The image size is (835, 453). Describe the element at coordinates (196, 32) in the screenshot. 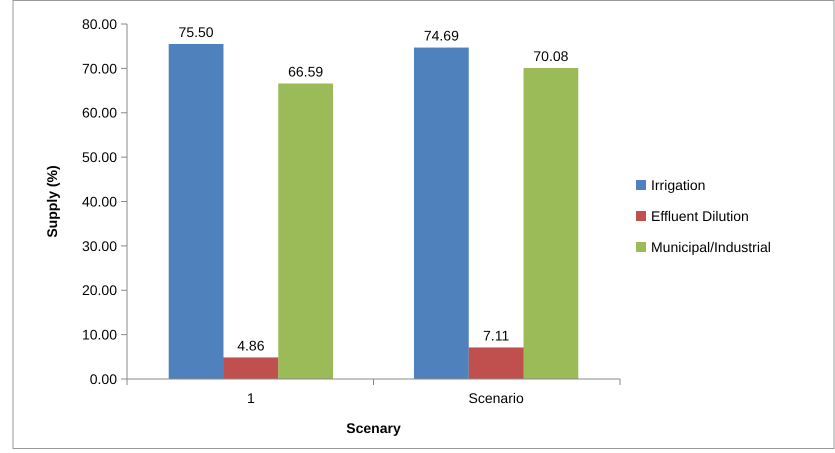

I see `data-label: 75.50` at that location.